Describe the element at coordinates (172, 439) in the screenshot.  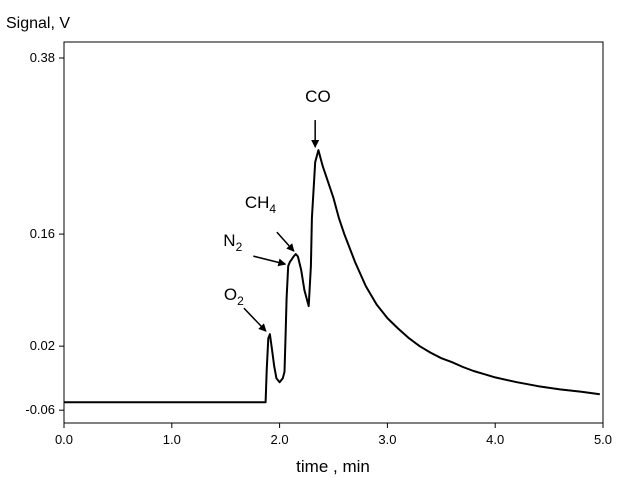
I see `x-tick-label: 1.0` at that location.